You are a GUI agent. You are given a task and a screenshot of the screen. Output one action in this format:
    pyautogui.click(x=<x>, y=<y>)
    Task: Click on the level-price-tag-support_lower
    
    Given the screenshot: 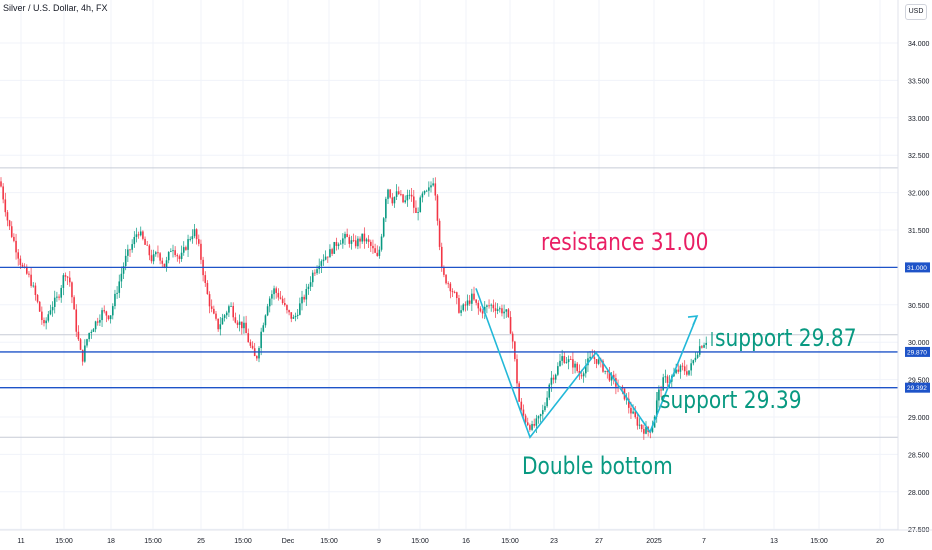 What is the action you would take?
    pyautogui.click(x=917, y=387)
    